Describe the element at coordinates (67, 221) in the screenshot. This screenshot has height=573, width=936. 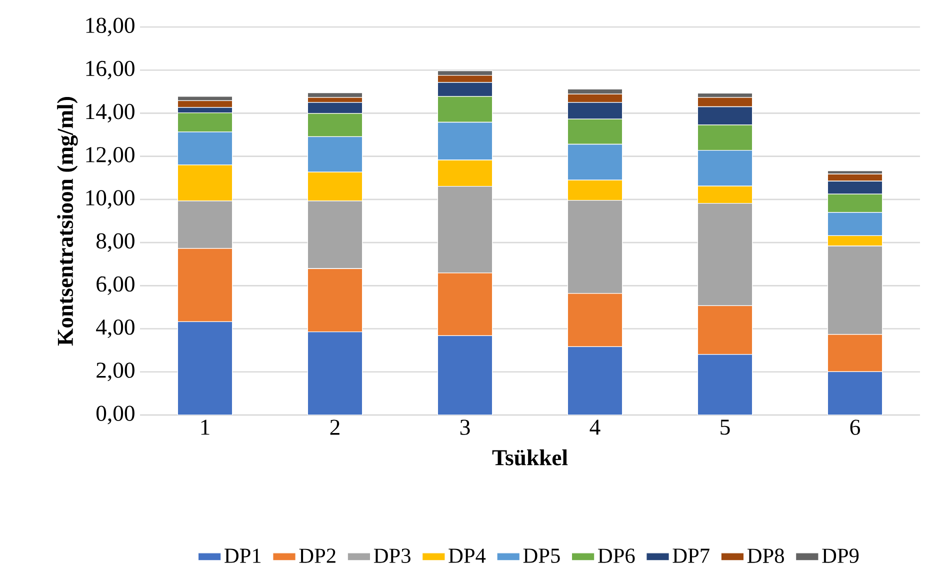
I see `y-axis-title: Kontsentratsioon (mg/ml)` at that location.